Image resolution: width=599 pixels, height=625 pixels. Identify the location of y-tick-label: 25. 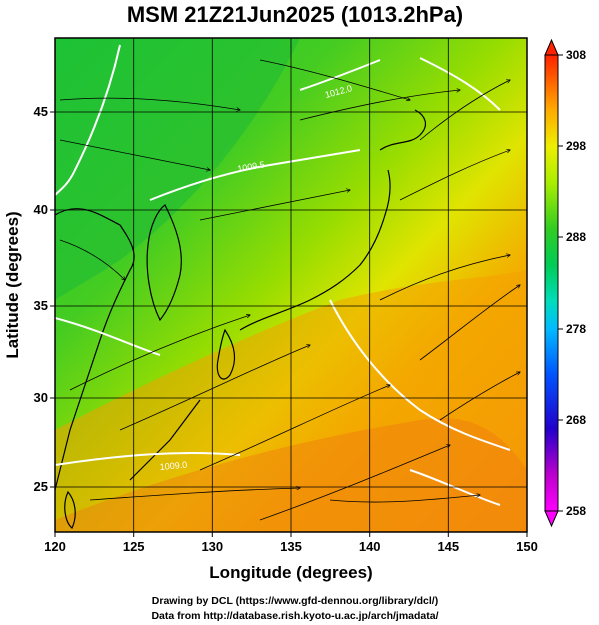
(41, 486).